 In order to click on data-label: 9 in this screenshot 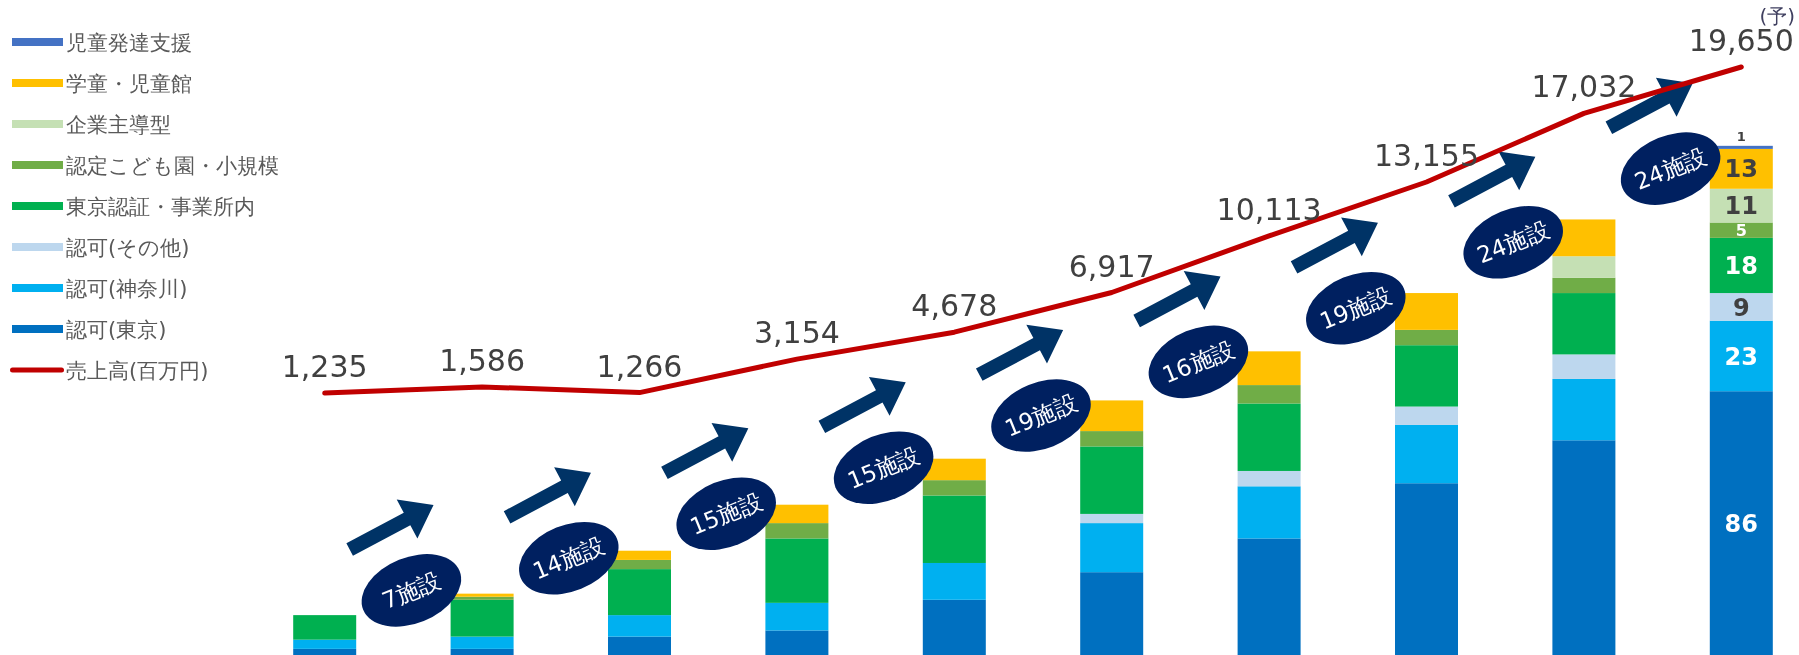, I will do `click(1741, 307)`.